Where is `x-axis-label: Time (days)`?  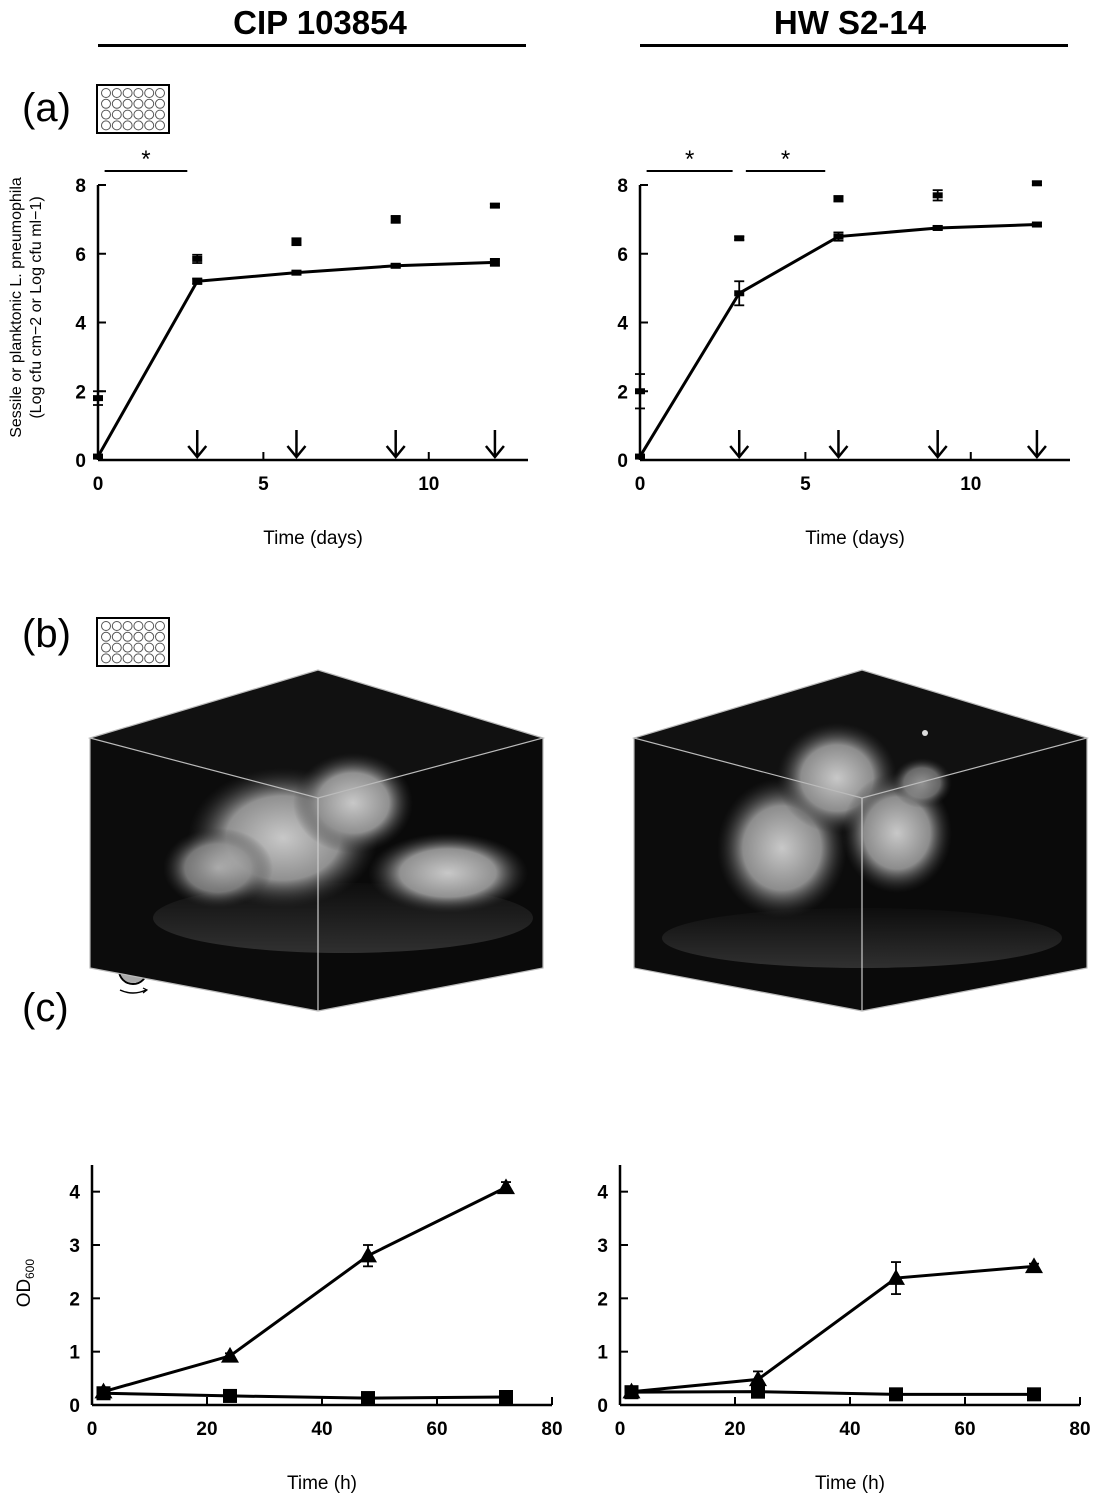 x-axis-label: Time (days) is located at coordinates (855, 538).